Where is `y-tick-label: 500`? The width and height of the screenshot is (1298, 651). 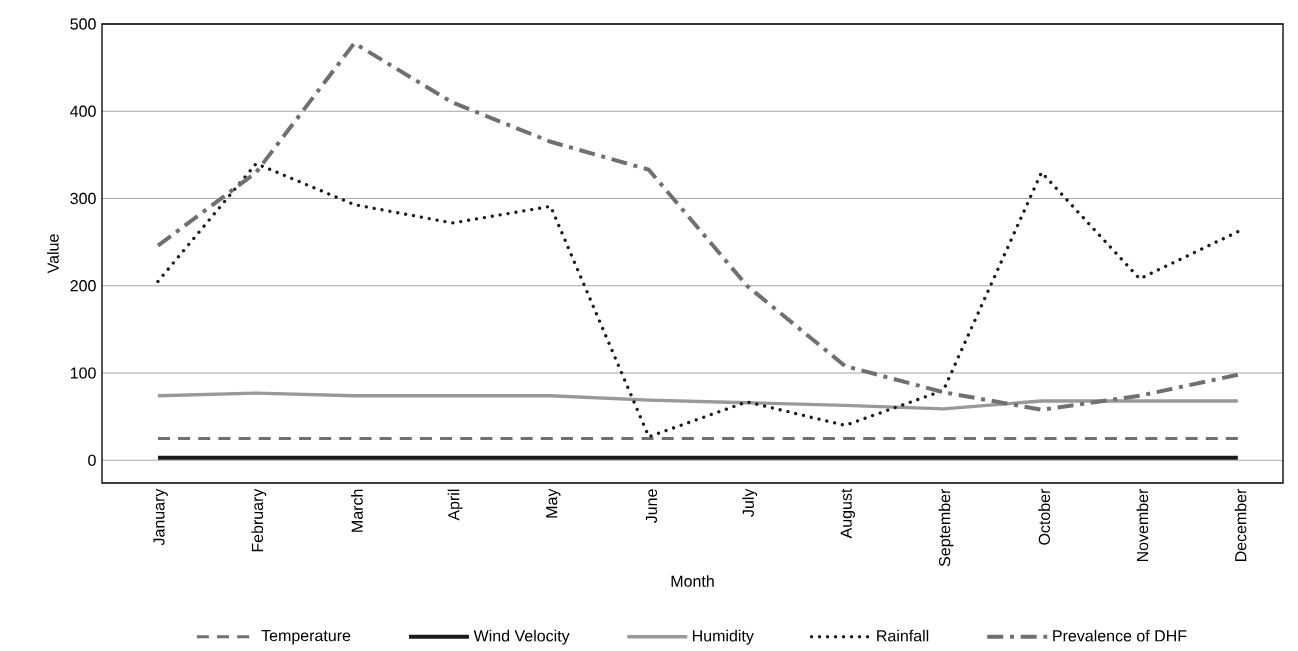 y-tick-label: 500 is located at coordinates (83, 24).